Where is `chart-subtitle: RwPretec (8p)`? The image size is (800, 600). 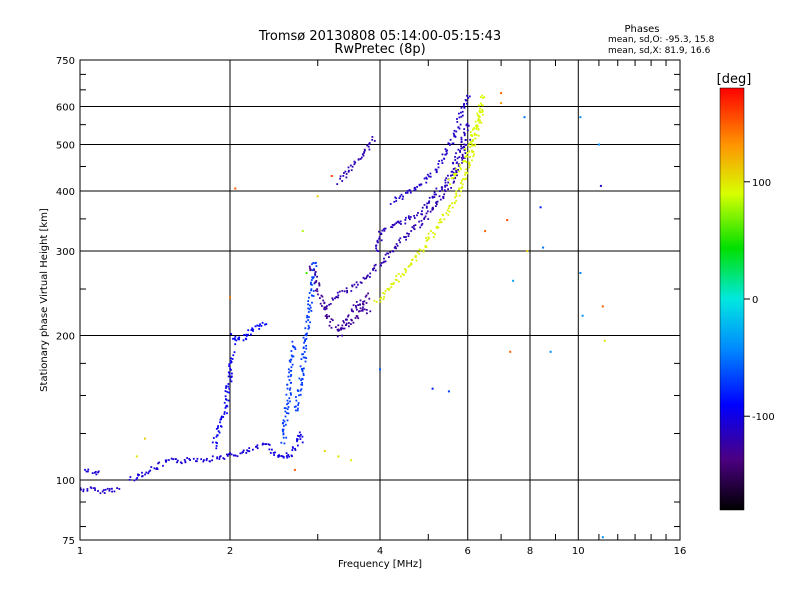
chart-subtitle: RwPretec (8p) is located at coordinates (379, 49).